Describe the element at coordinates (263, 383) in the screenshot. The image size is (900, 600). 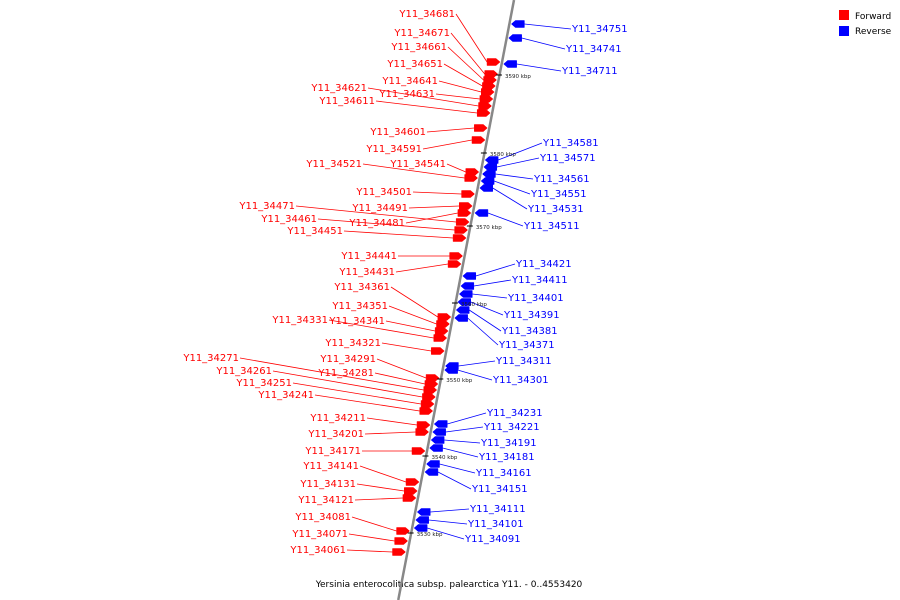
I see `forward-gene-label: Y11_34251` at that location.